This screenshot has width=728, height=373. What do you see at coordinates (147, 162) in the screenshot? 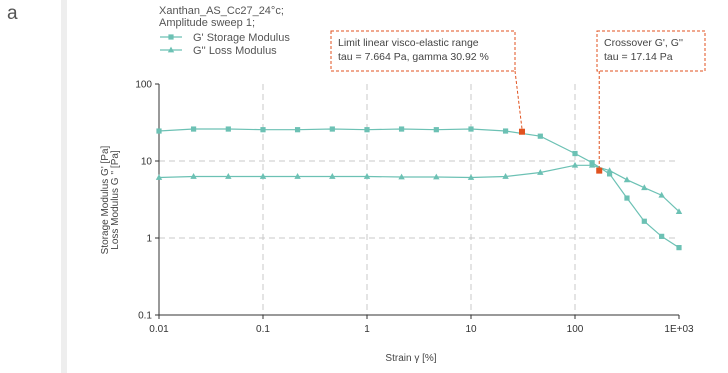
I see `y-tick-label: 10` at bounding box center [147, 162].